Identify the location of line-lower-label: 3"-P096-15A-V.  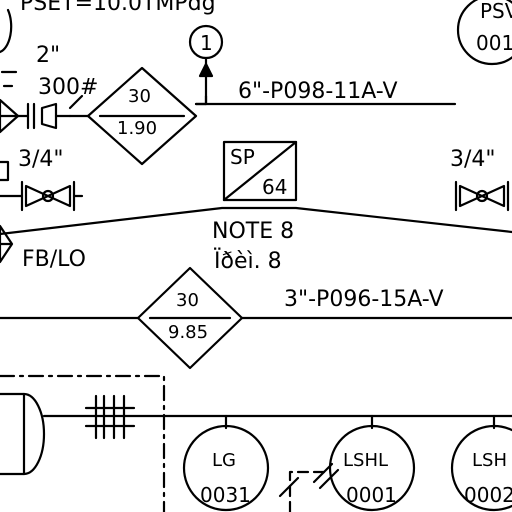
(364, 299).